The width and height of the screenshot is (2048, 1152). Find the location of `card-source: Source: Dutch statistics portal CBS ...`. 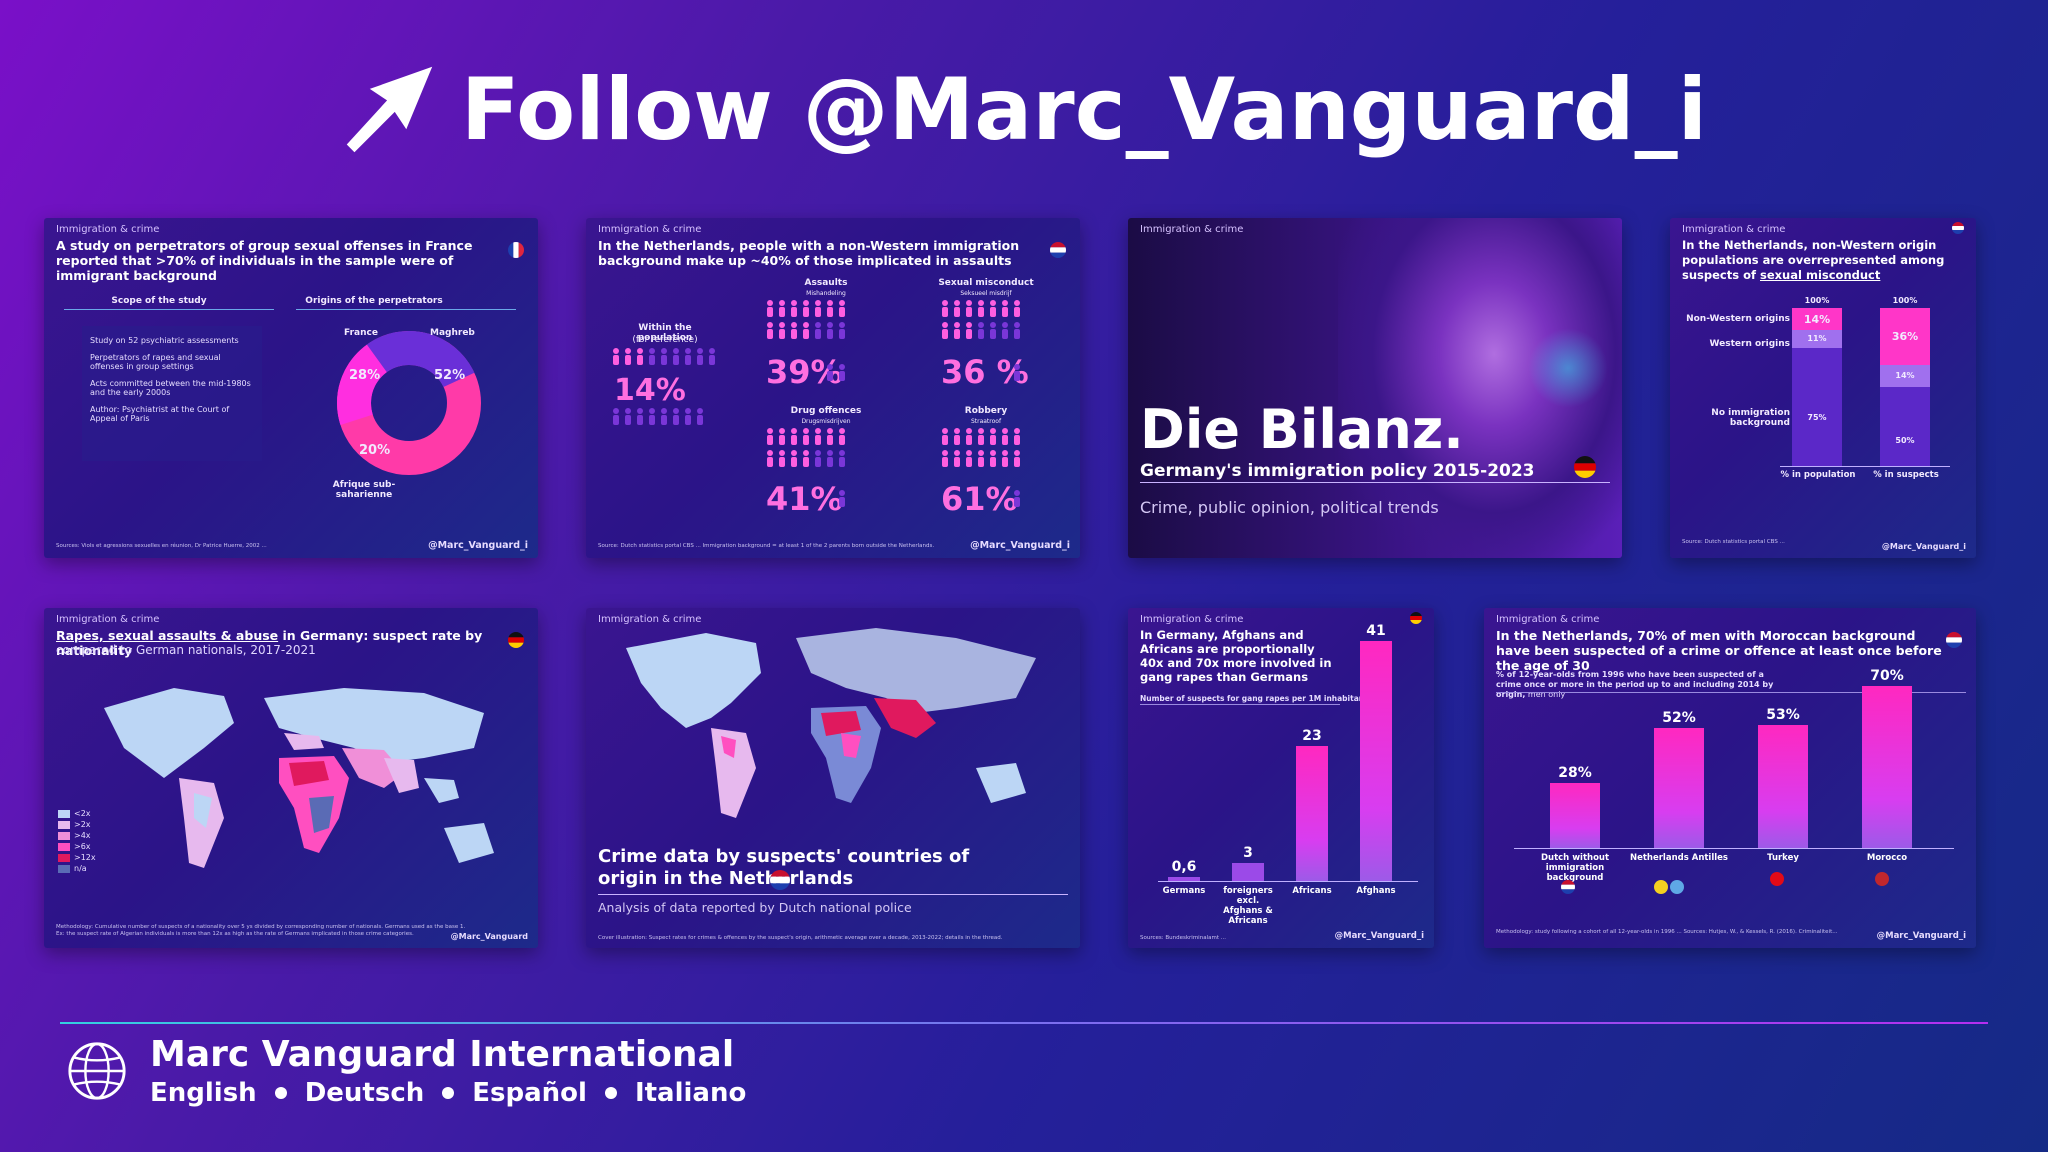

card-source: Source: Dutch statistics portal CBS ... is located at coordinates (1733, 542).